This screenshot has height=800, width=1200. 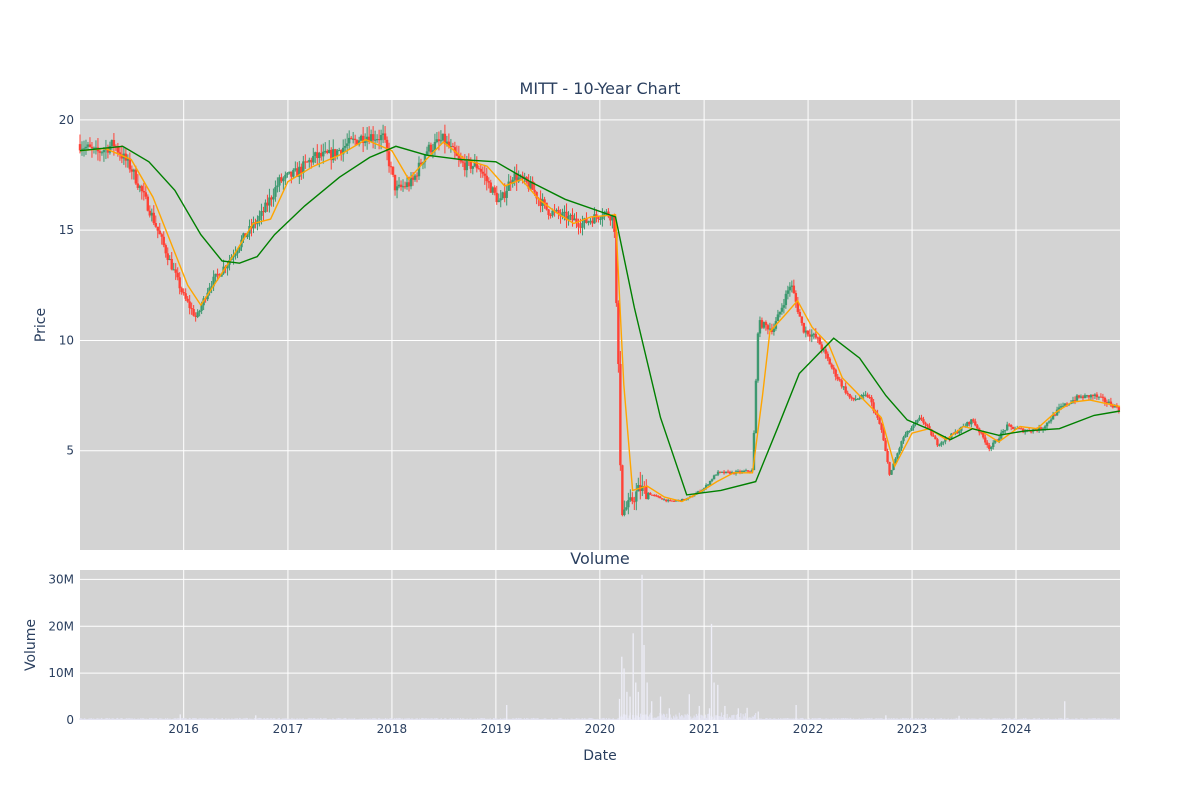 I want to click on volume-y-ticks: 0 10M 20M 30M, so click(x=61, y=649).